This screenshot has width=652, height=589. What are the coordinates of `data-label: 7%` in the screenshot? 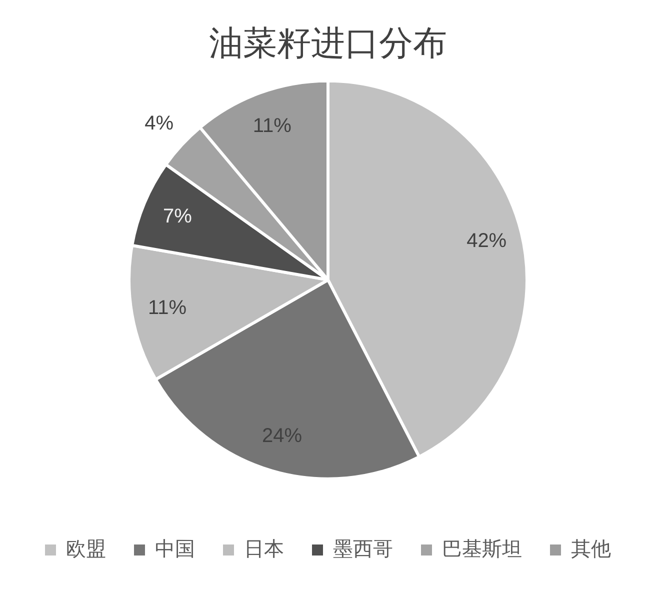 It's located at (177, 216).